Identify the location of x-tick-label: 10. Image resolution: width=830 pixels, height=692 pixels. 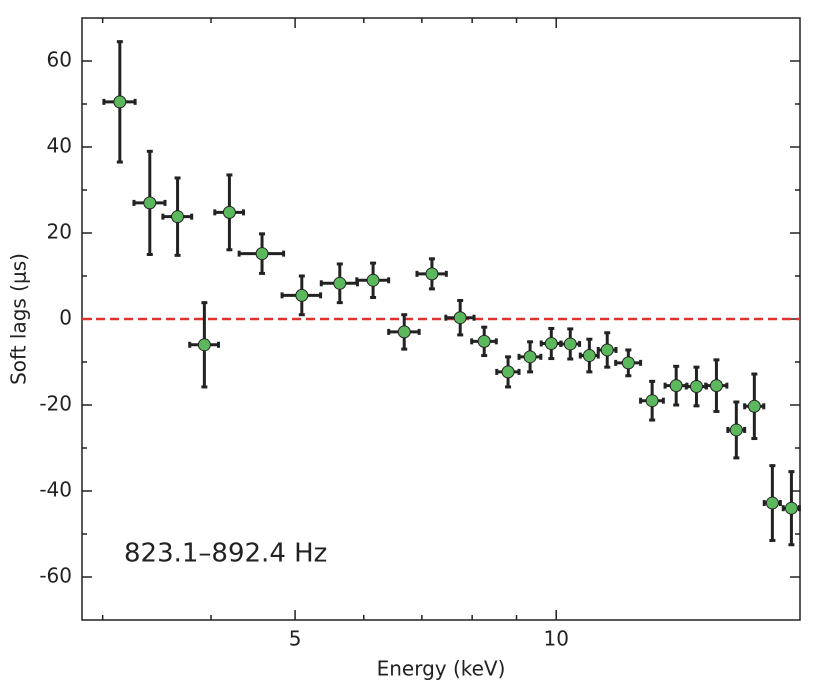
(555, 639).